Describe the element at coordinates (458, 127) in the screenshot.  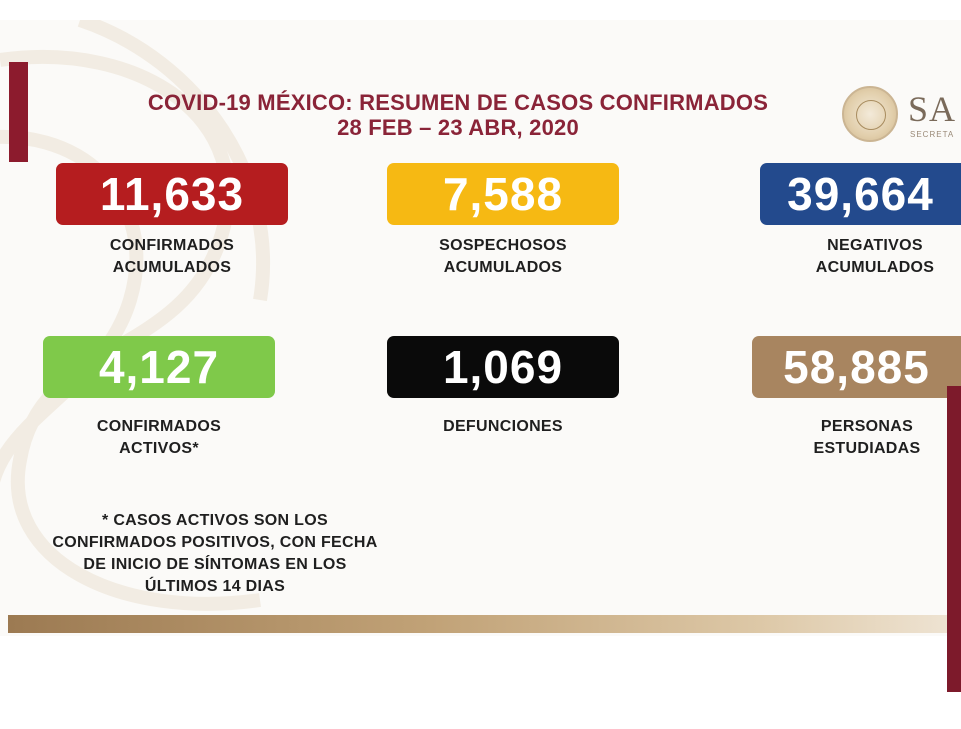
I see `title-line-2: 28 FEB – 23 ABR, 2020` at that location.